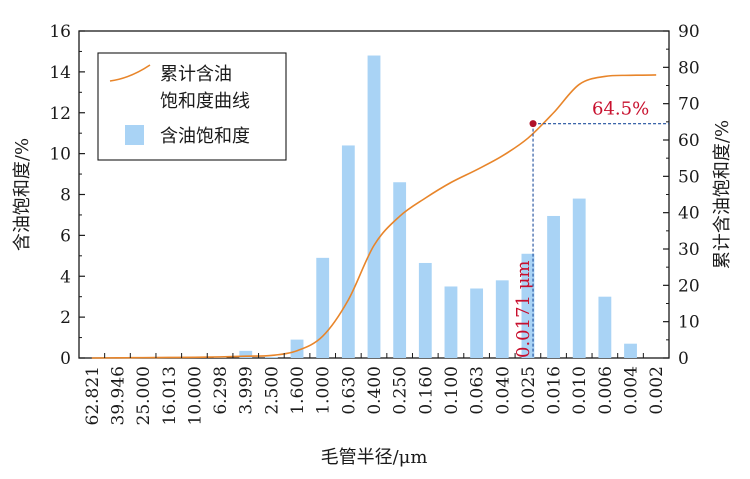  Describe the element at coordinates (632, 390) in the screenshot. I see `x-tick-label: 0.004` at that location.